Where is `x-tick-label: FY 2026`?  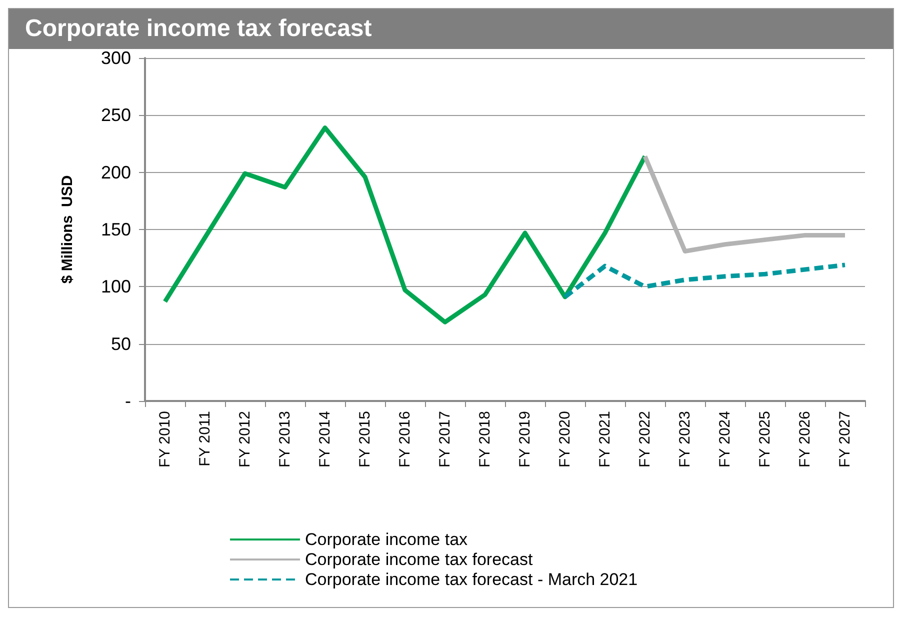 x-tick-label: FY 2026 is located at coordinates (805, 439).